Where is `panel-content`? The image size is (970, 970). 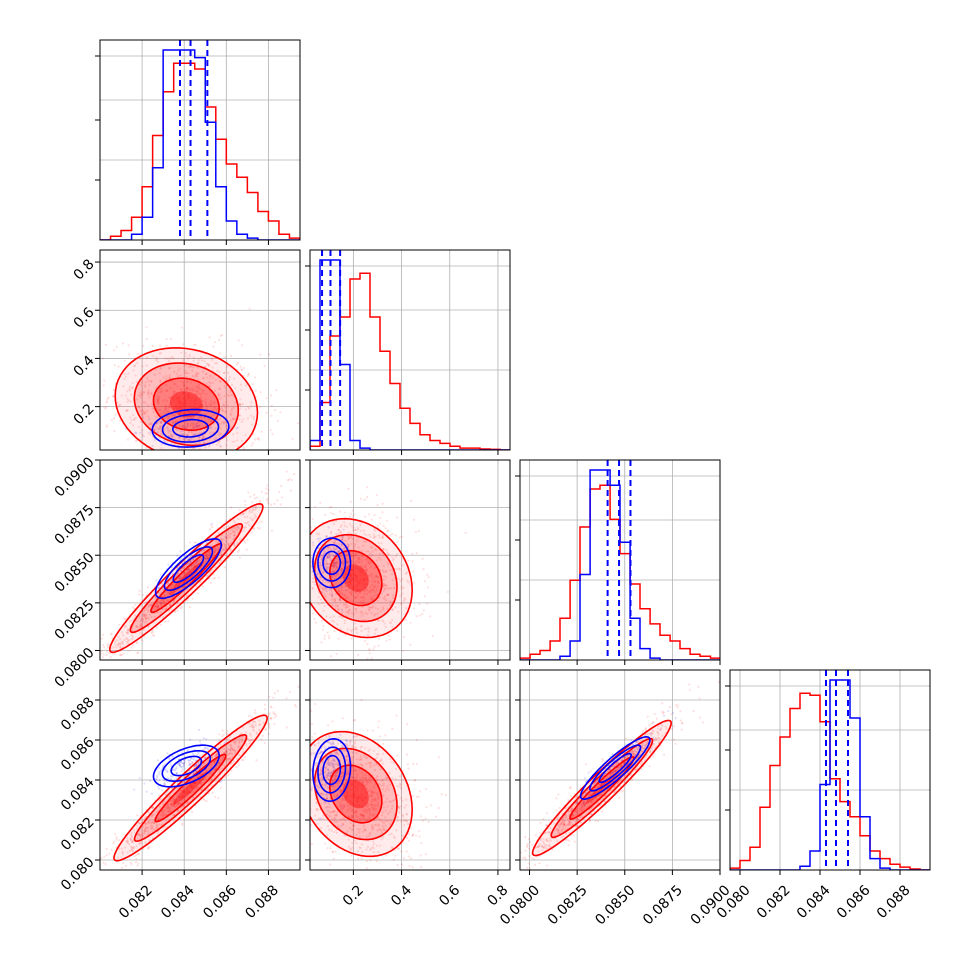
panel-content is located at coordinates (410, 350).